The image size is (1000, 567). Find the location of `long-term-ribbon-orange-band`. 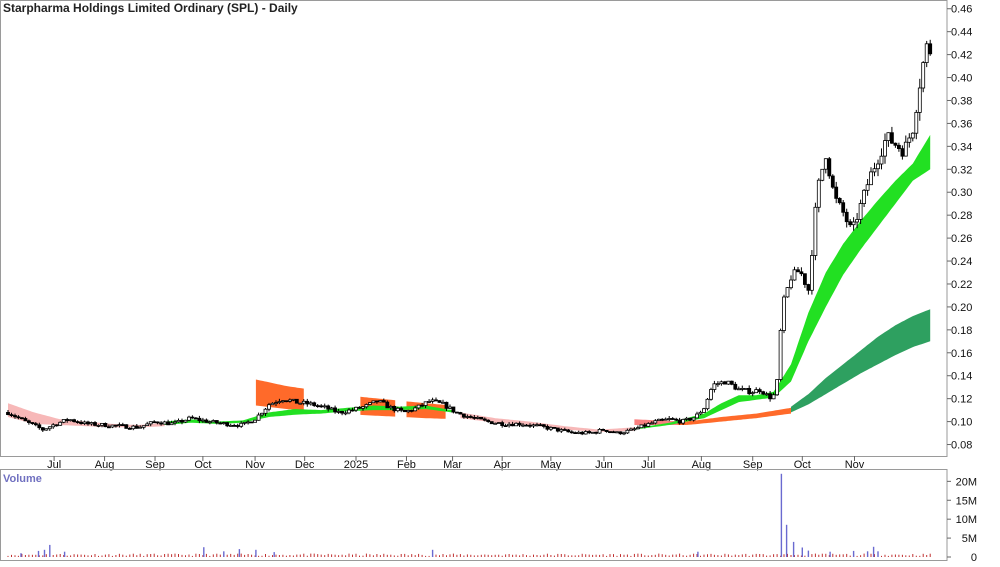

long-term-ribbon-orange-band is located at coordinates (738, 416).